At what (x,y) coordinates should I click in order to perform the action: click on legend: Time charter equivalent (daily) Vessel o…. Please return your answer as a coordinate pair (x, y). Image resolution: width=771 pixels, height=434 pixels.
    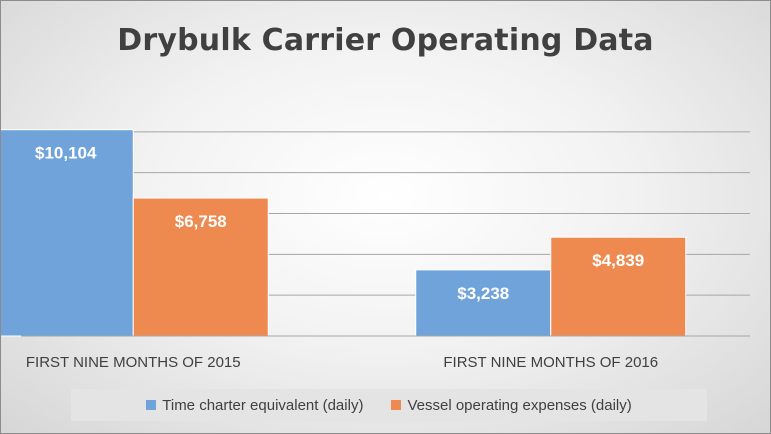
    Looking at the image, I should click on (389, 405).